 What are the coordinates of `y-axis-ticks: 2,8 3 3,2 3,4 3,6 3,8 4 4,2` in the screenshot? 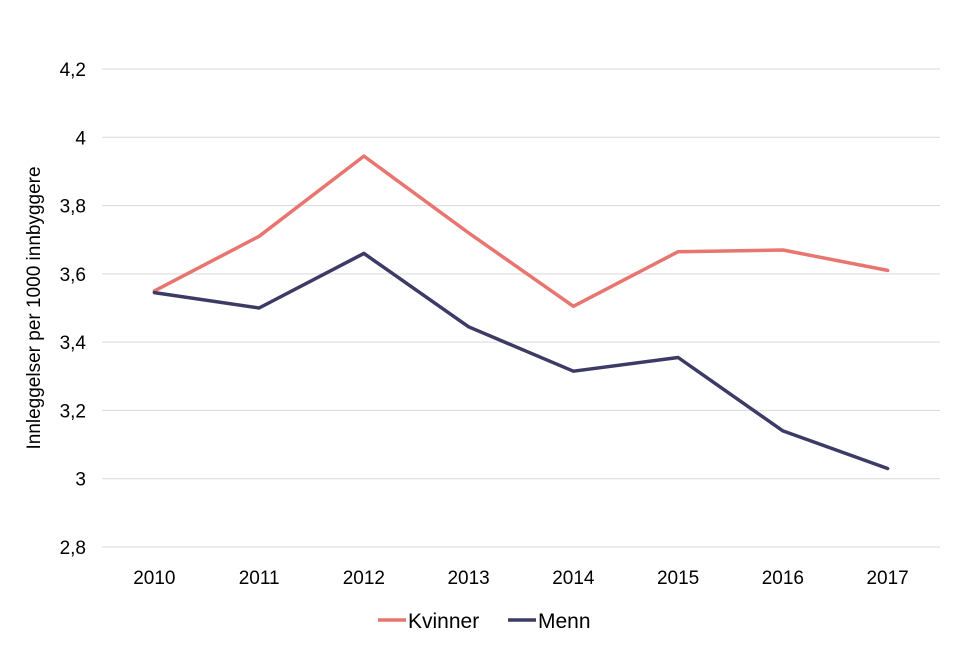 It's located at (73, 309).